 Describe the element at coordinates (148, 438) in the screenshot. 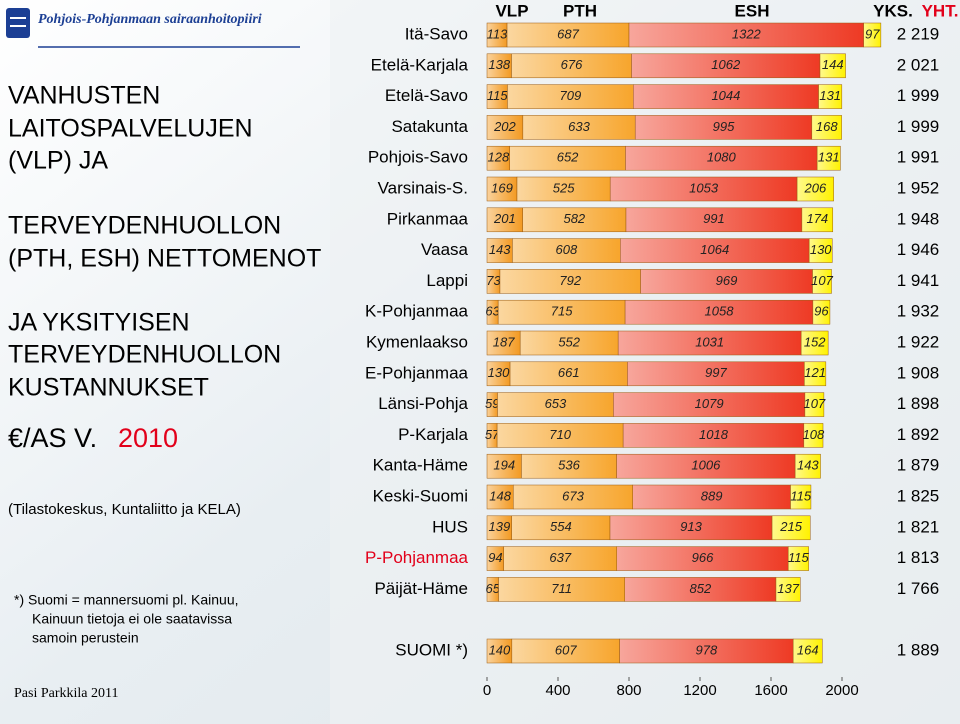

I see `year: 2010` at that location.